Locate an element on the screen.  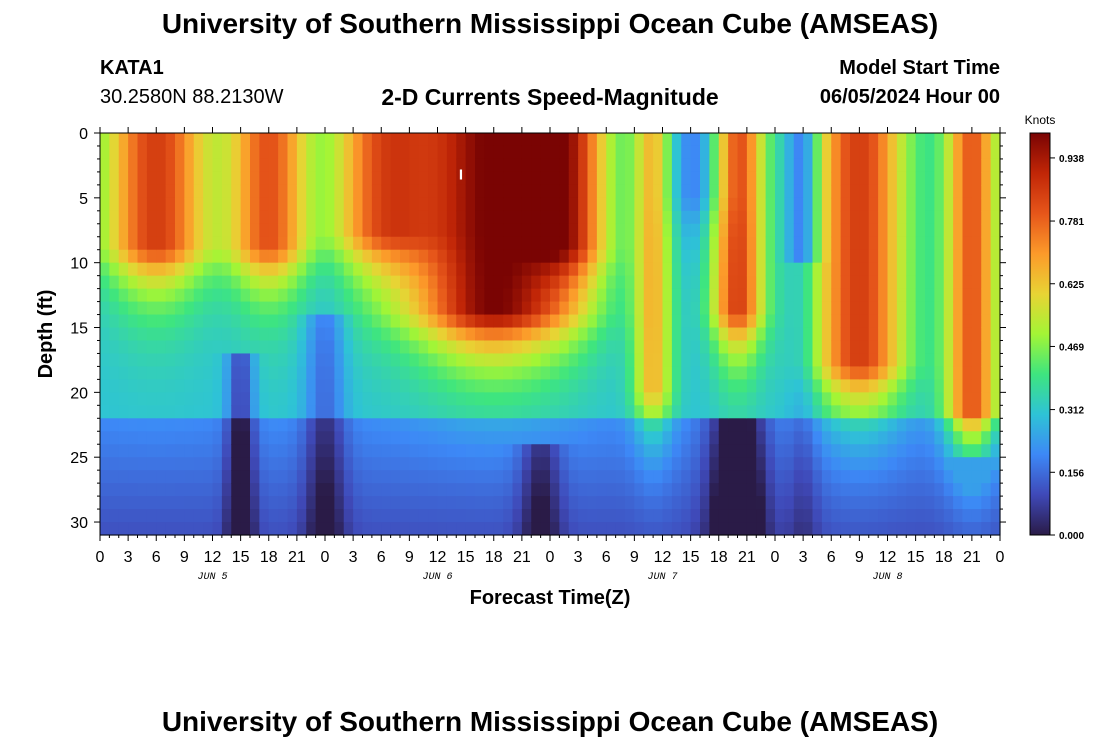
day-label: JUN 8 is located at coordinates (887, 577).